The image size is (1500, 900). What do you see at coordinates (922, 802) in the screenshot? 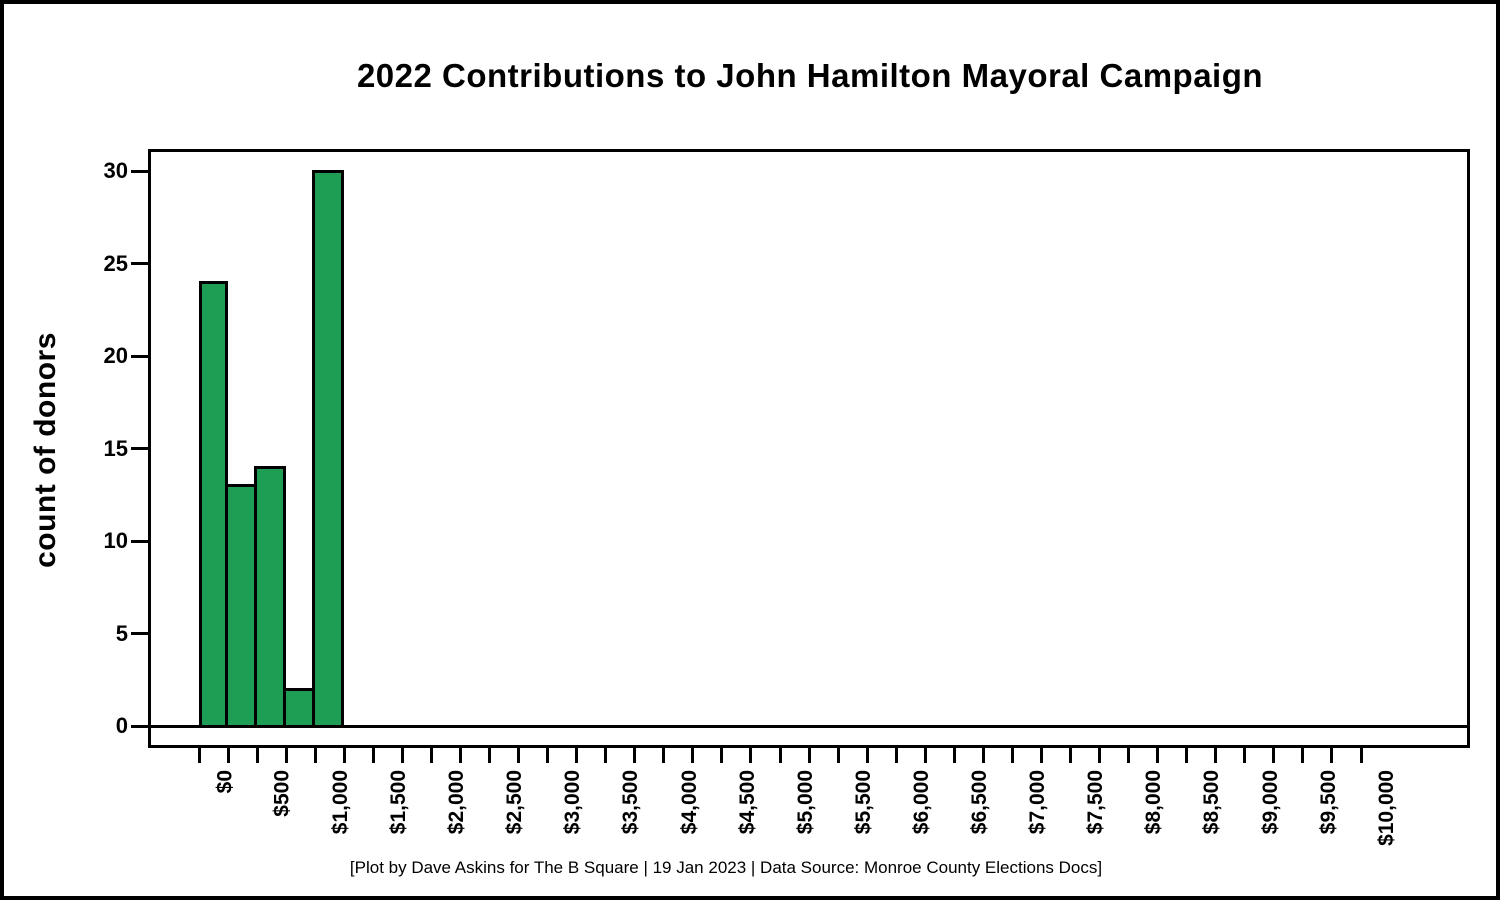
I see `x-tick-label: $6,000` at bounding box center [922, 802].